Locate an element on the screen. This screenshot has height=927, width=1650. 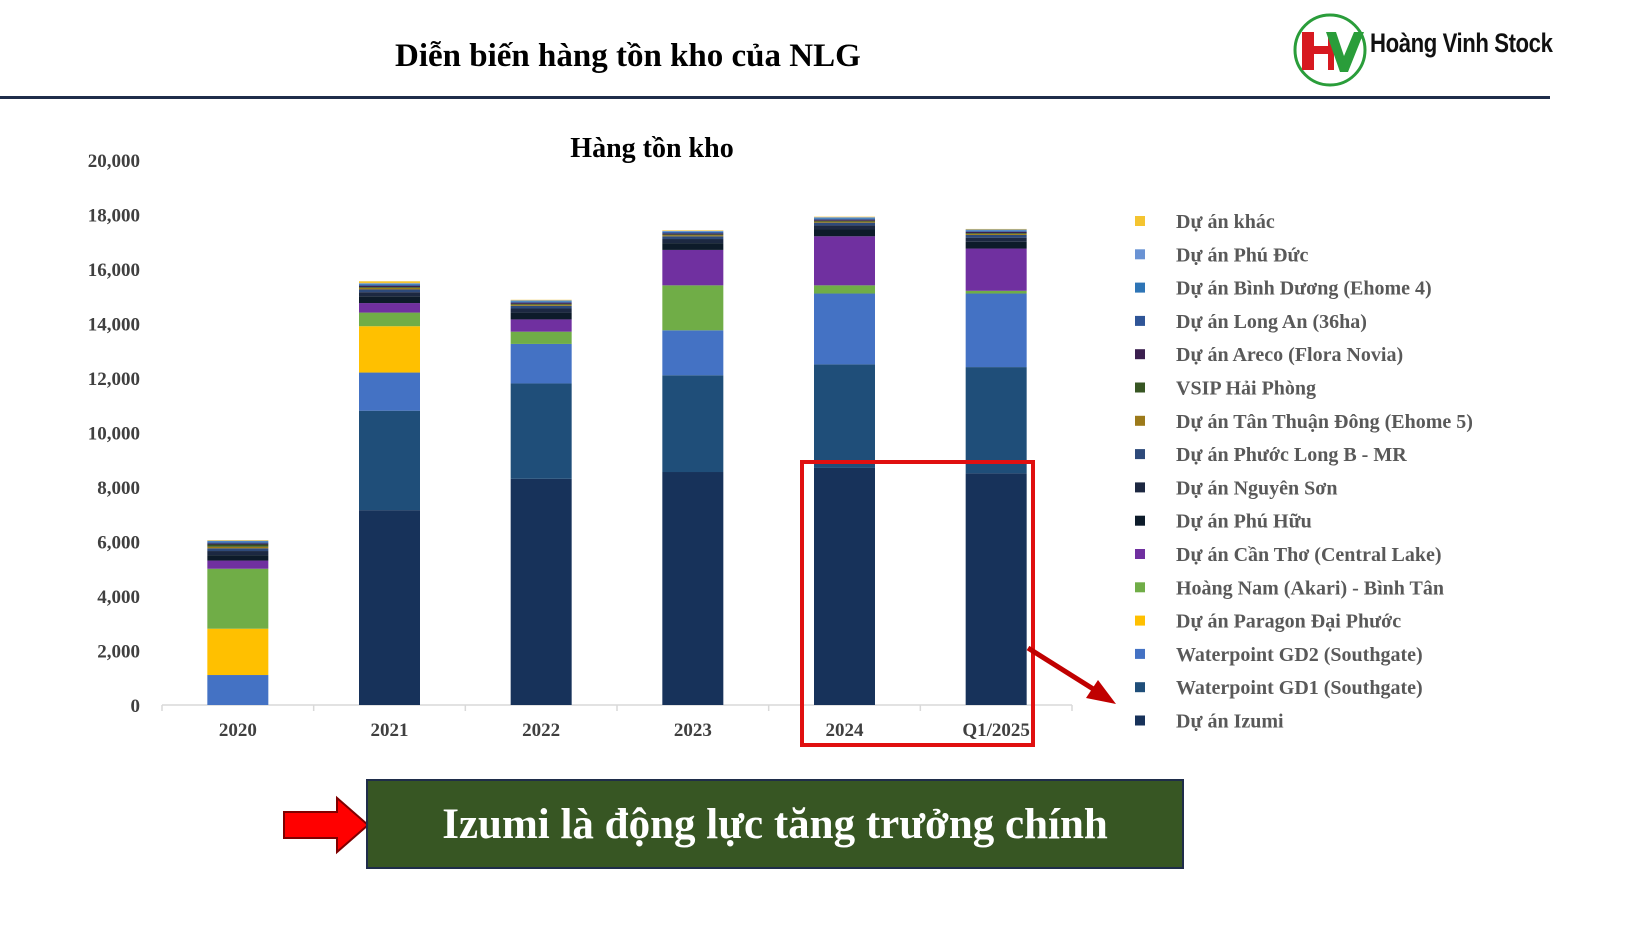
legend-label: Dự án Phú Hữu is located at coordinates (1244, 522).